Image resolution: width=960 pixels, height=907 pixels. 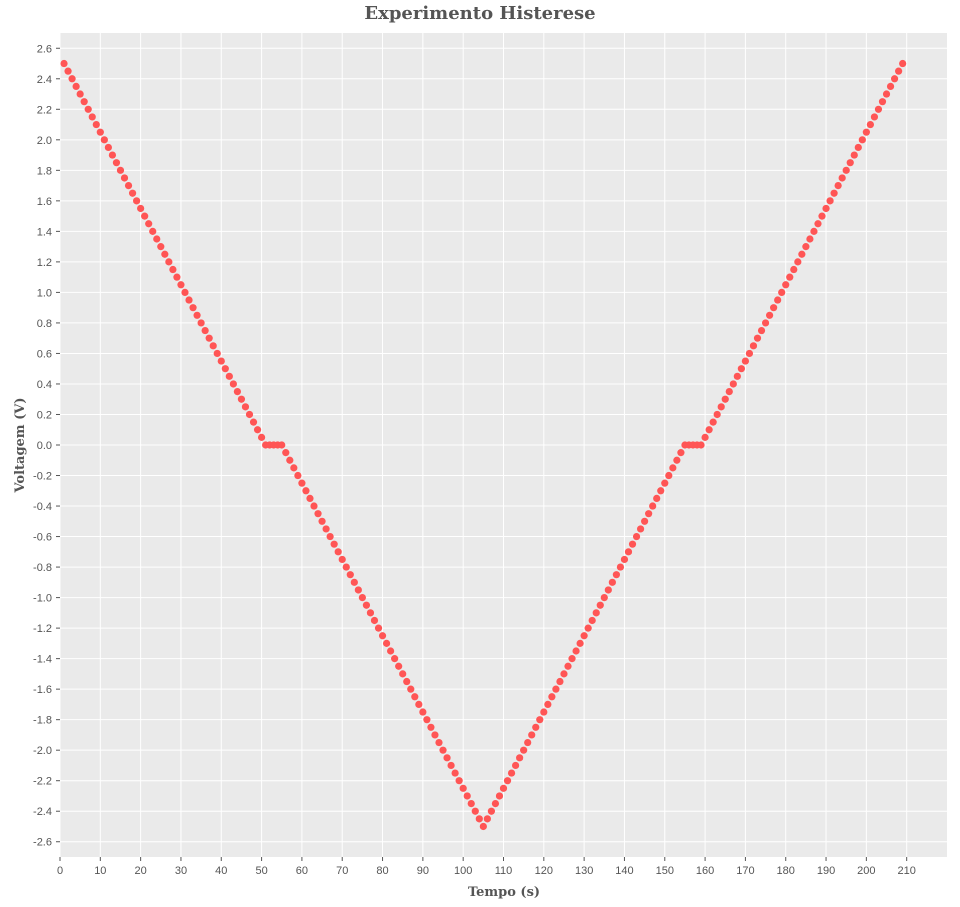 What do you see at coordinates (44, 324) in the screenshot?
I see `y-tick-label: 0.8` at bounding box center [44, 324].